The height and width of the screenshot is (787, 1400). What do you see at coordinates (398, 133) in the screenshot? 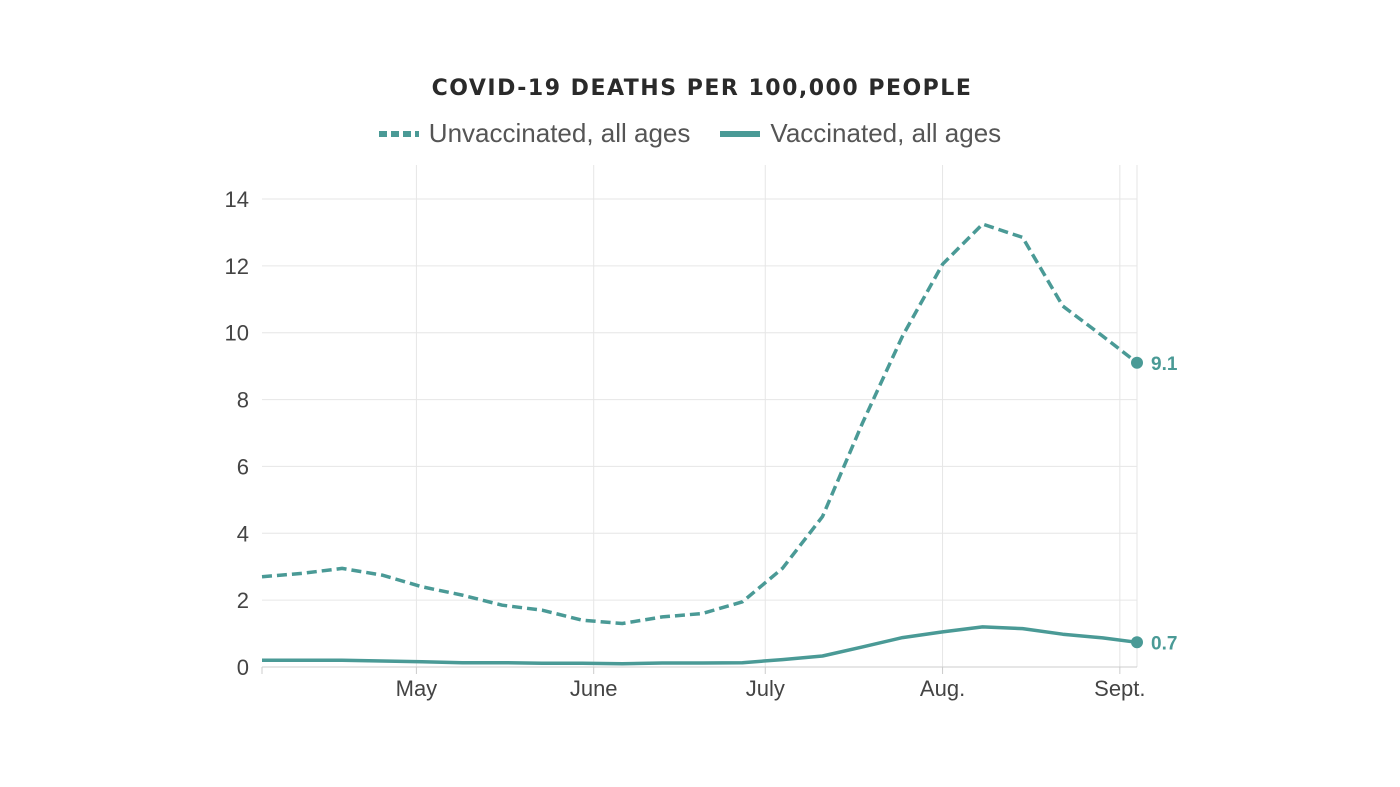
I see `legend-swatch-dashed` at bounding box center [398, 133].